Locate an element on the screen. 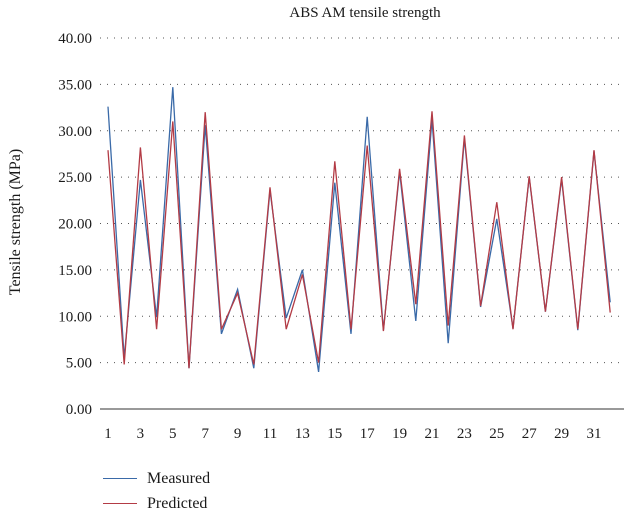 This screenshot has height=525, width=626. x-tick-label: 17 is located at coordinates (368, 434).